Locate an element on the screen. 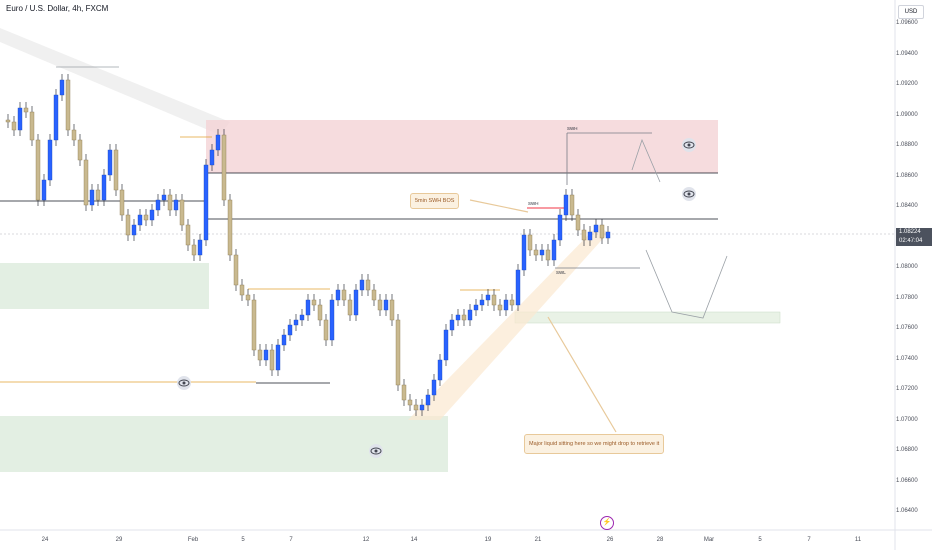 The image size is (932, 550). price-tick-label: 1.07000 is located at coordinates (907, 419).